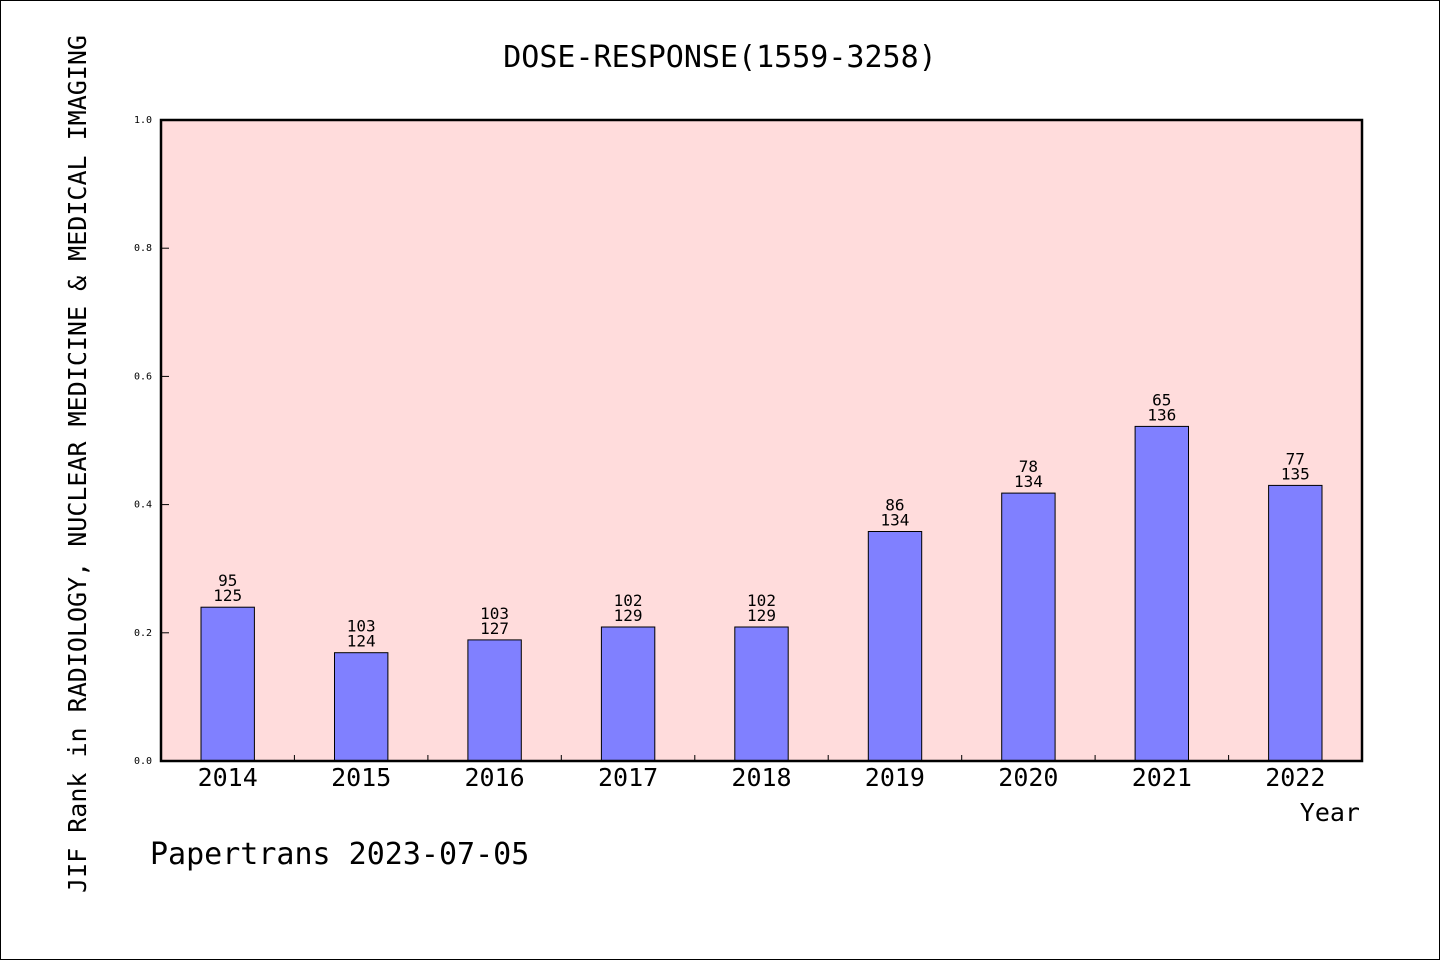 Image resolution: width=1440 pixels, height=960 pixels. Describe the element at coordinates (361, 626) in the screenshot. I see `bar-rank-label-2015: 103` at that location.